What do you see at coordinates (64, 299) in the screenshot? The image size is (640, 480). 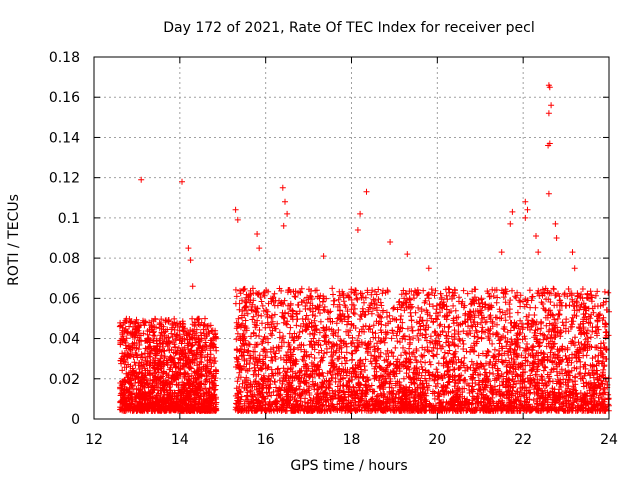 I see `y-tick-label: 0.06` at bounding box center [64, 299].